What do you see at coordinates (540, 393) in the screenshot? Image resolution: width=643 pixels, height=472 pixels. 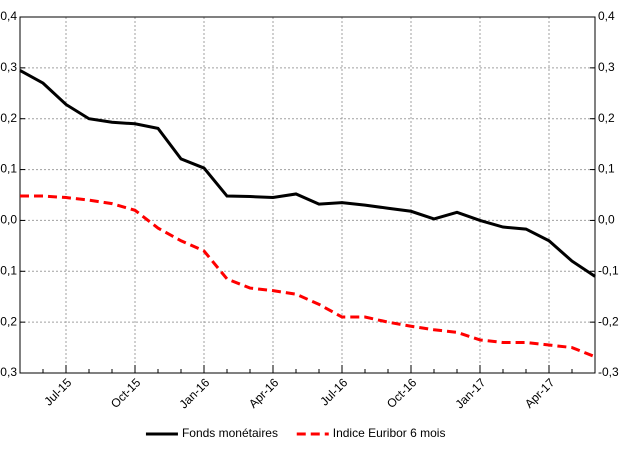 I see `x-tick-label: Apr-17` at bounding box center [540, 393].